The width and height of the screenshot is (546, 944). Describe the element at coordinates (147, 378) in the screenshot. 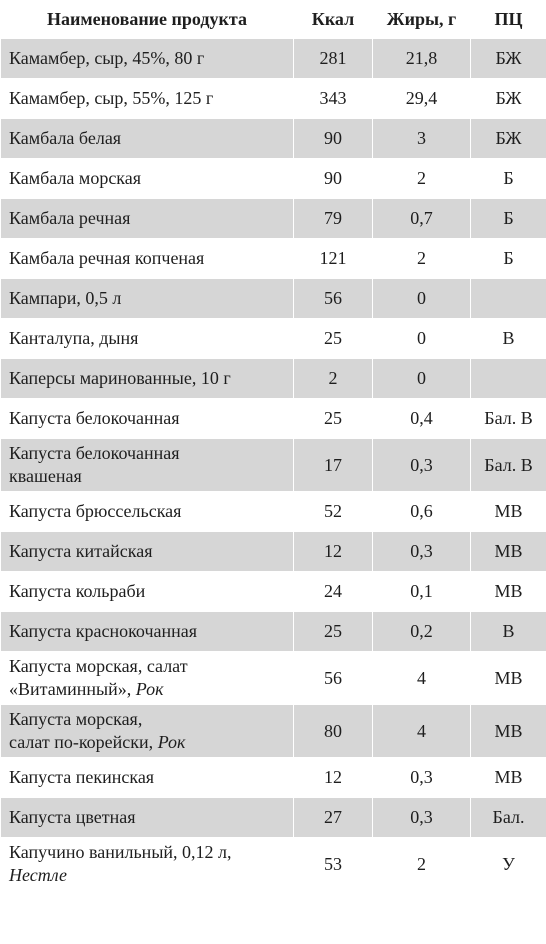

I see `cell-product-name: Каперсы маринованные, 10 г` at that location.